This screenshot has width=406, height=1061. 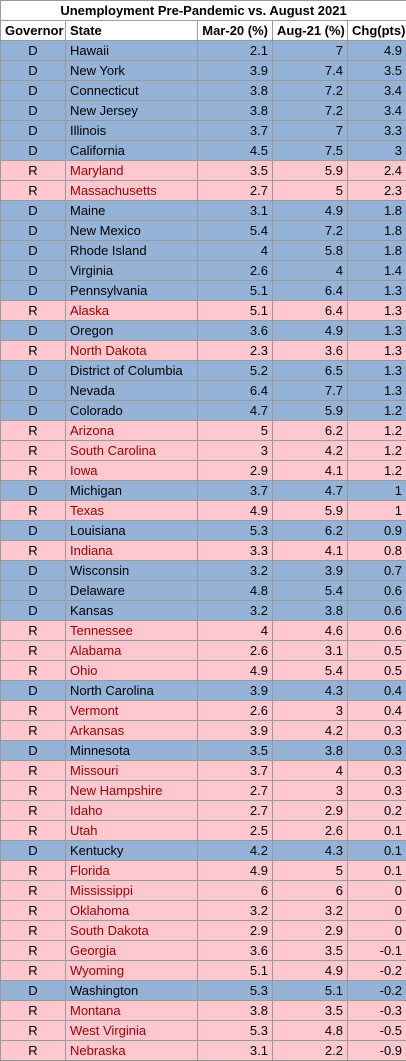 What do you see at coordinates (131, 830) in the screenshot?
I see `state-cell: Utah` at bounding box center [131, 830].